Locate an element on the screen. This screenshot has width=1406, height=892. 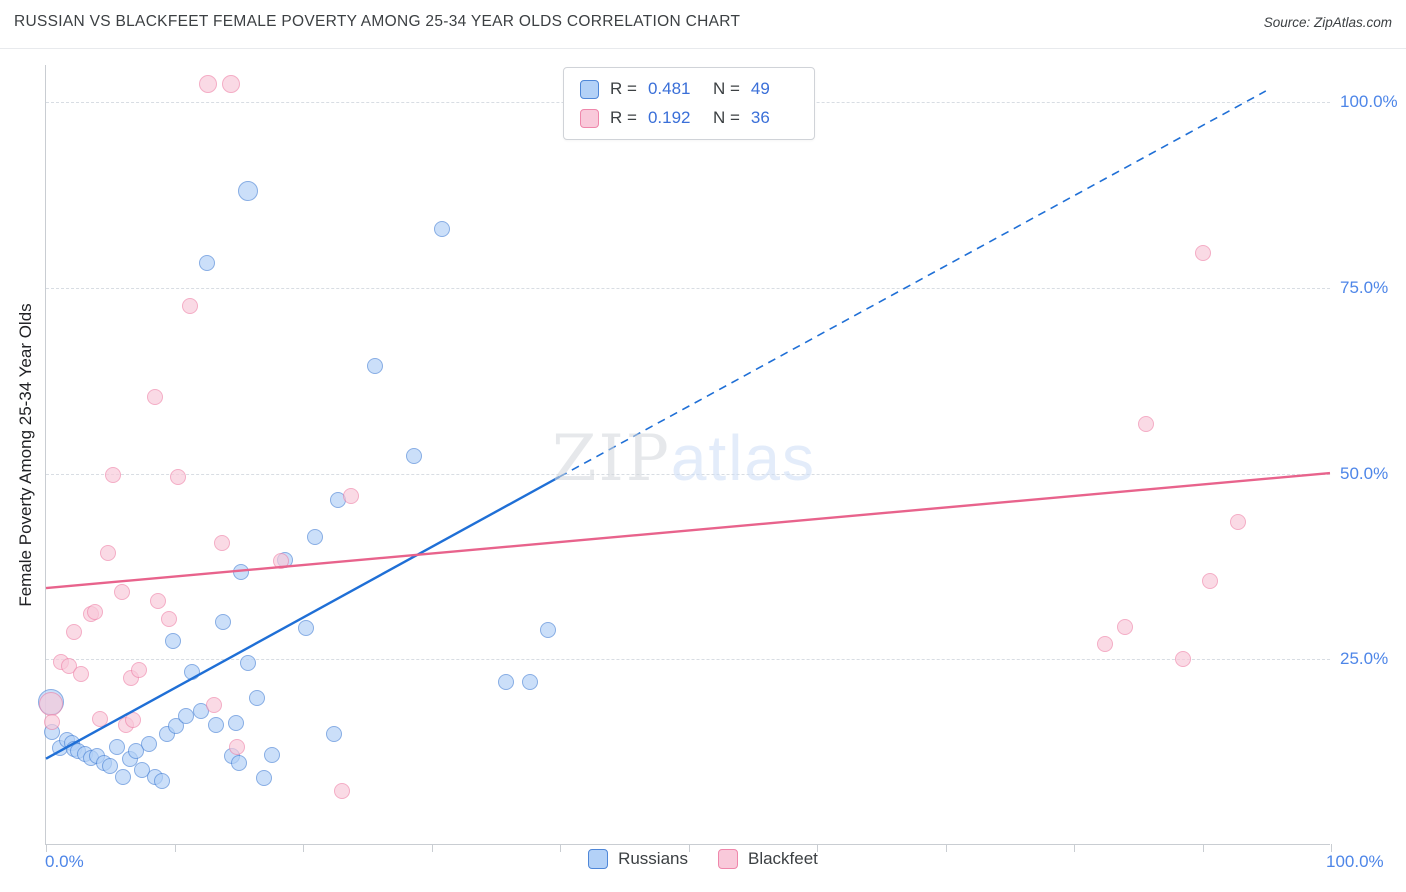
blackfeet-legend-label: Blackfeet is located at coordinates (782, 858).